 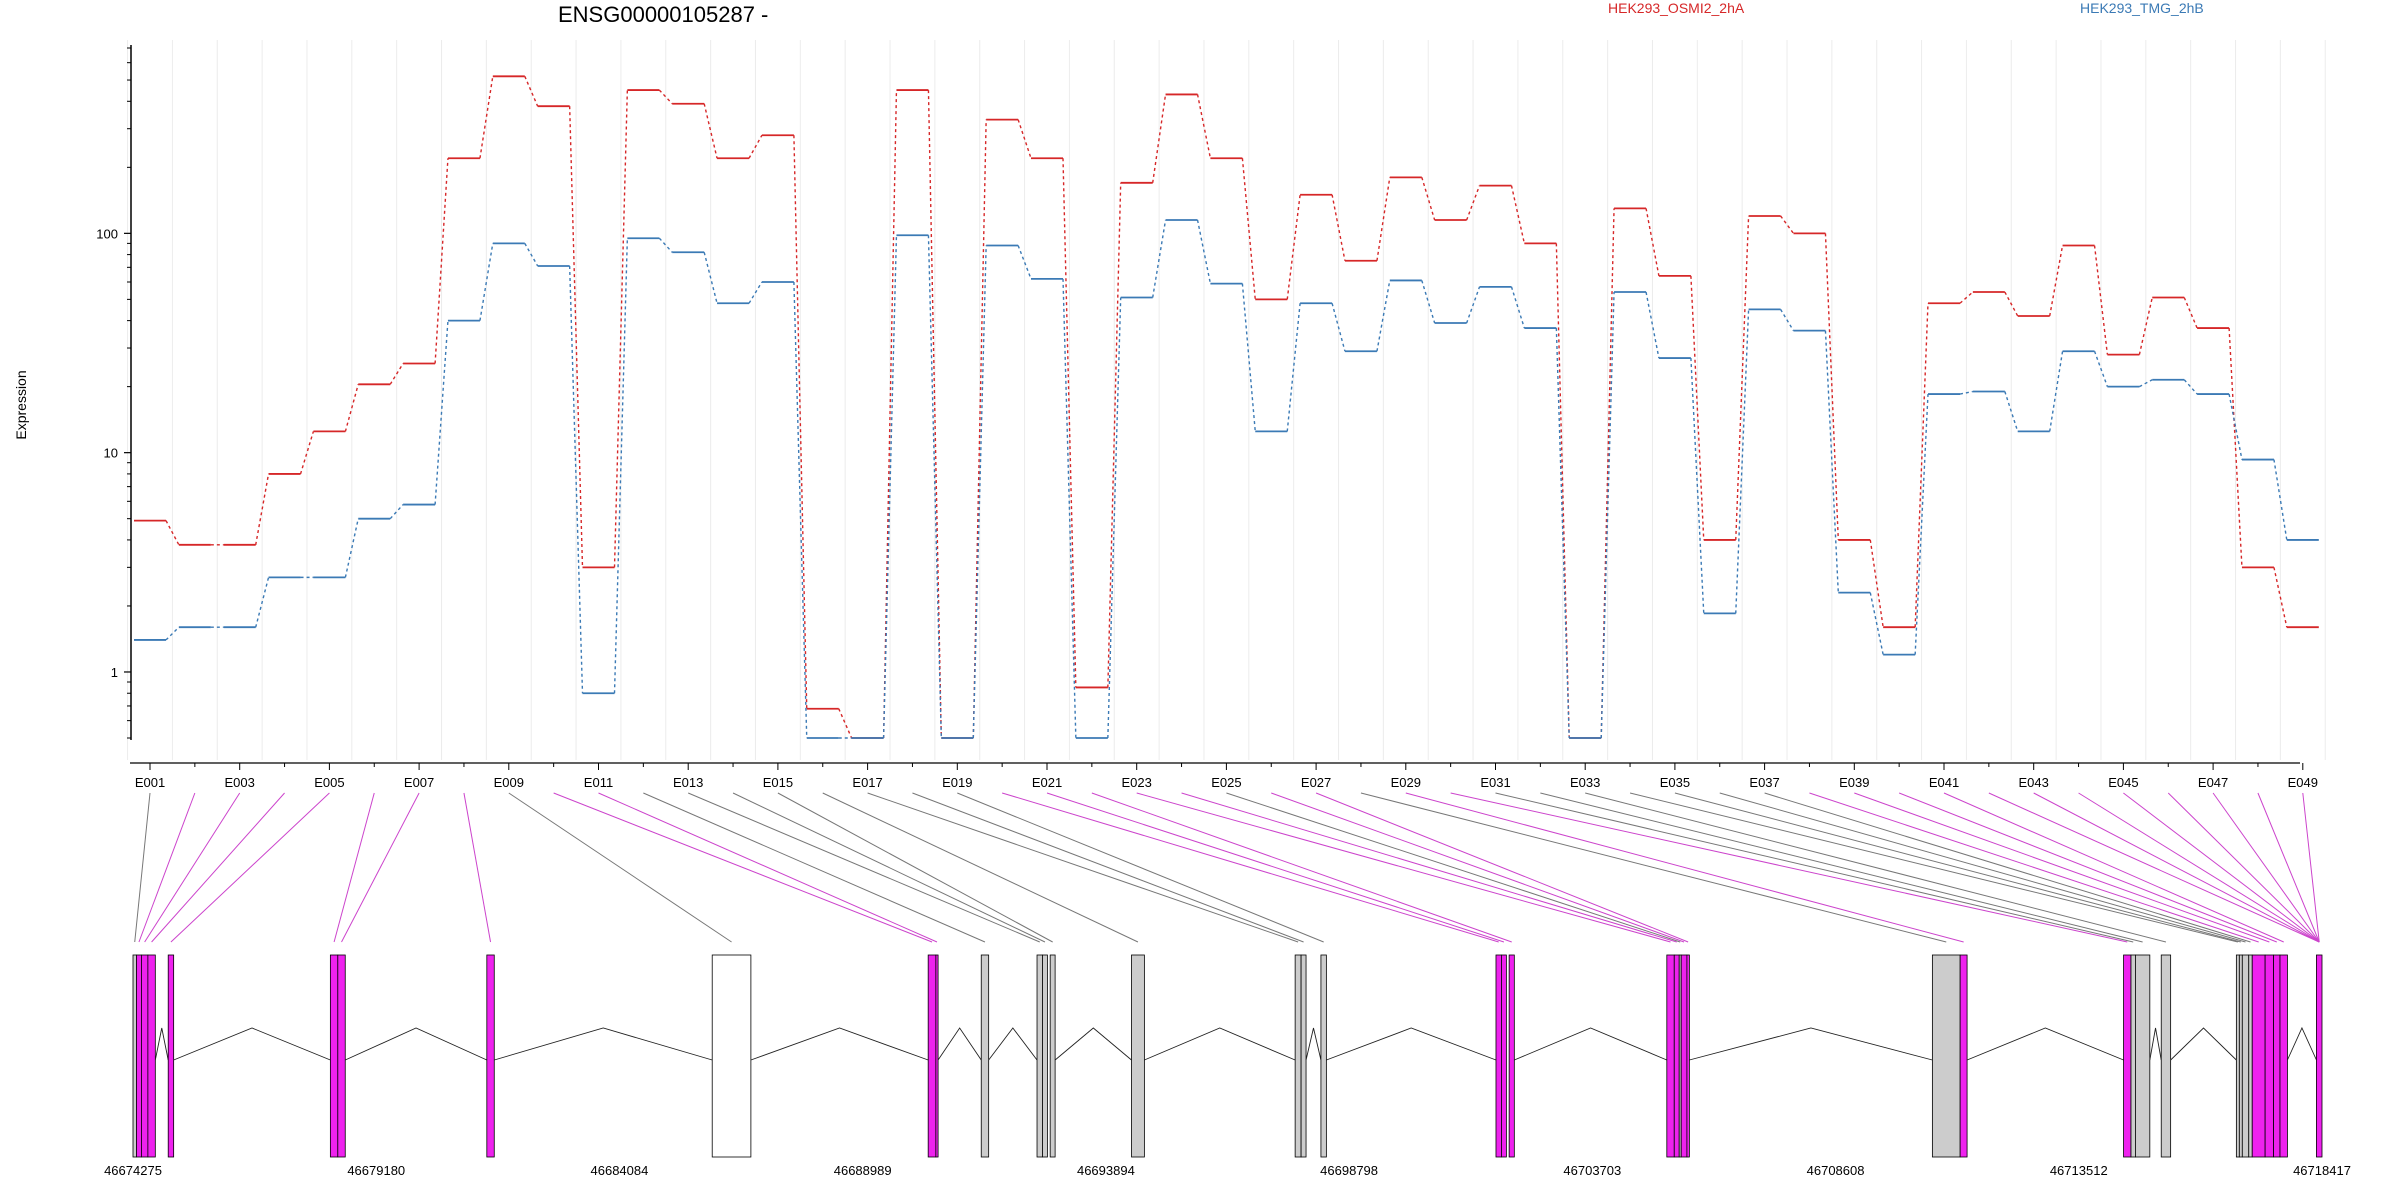 What do you see at coordinates (1592, 1170) in the screenshot?
I see `genome-coordinate-label: 46703703` at bounding box center [1592, 1170].